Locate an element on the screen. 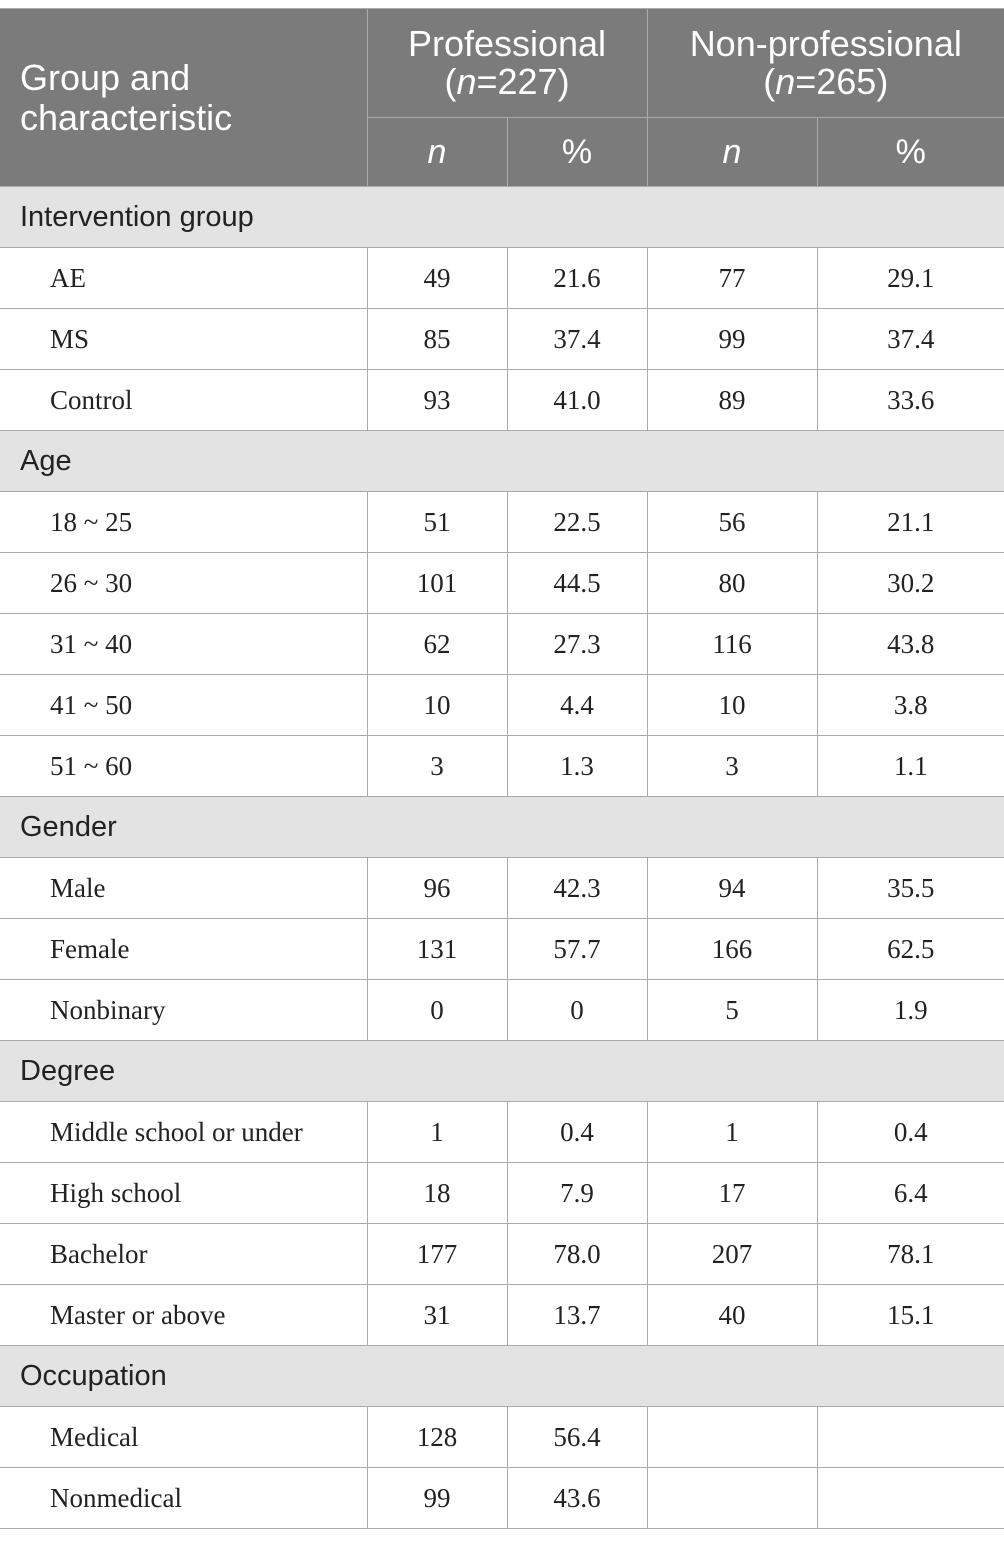 Image resolution: width=1004 pixels, height=1559 pixels. professional-percent-cell: 1.3 is located at coordinates (577, 766).